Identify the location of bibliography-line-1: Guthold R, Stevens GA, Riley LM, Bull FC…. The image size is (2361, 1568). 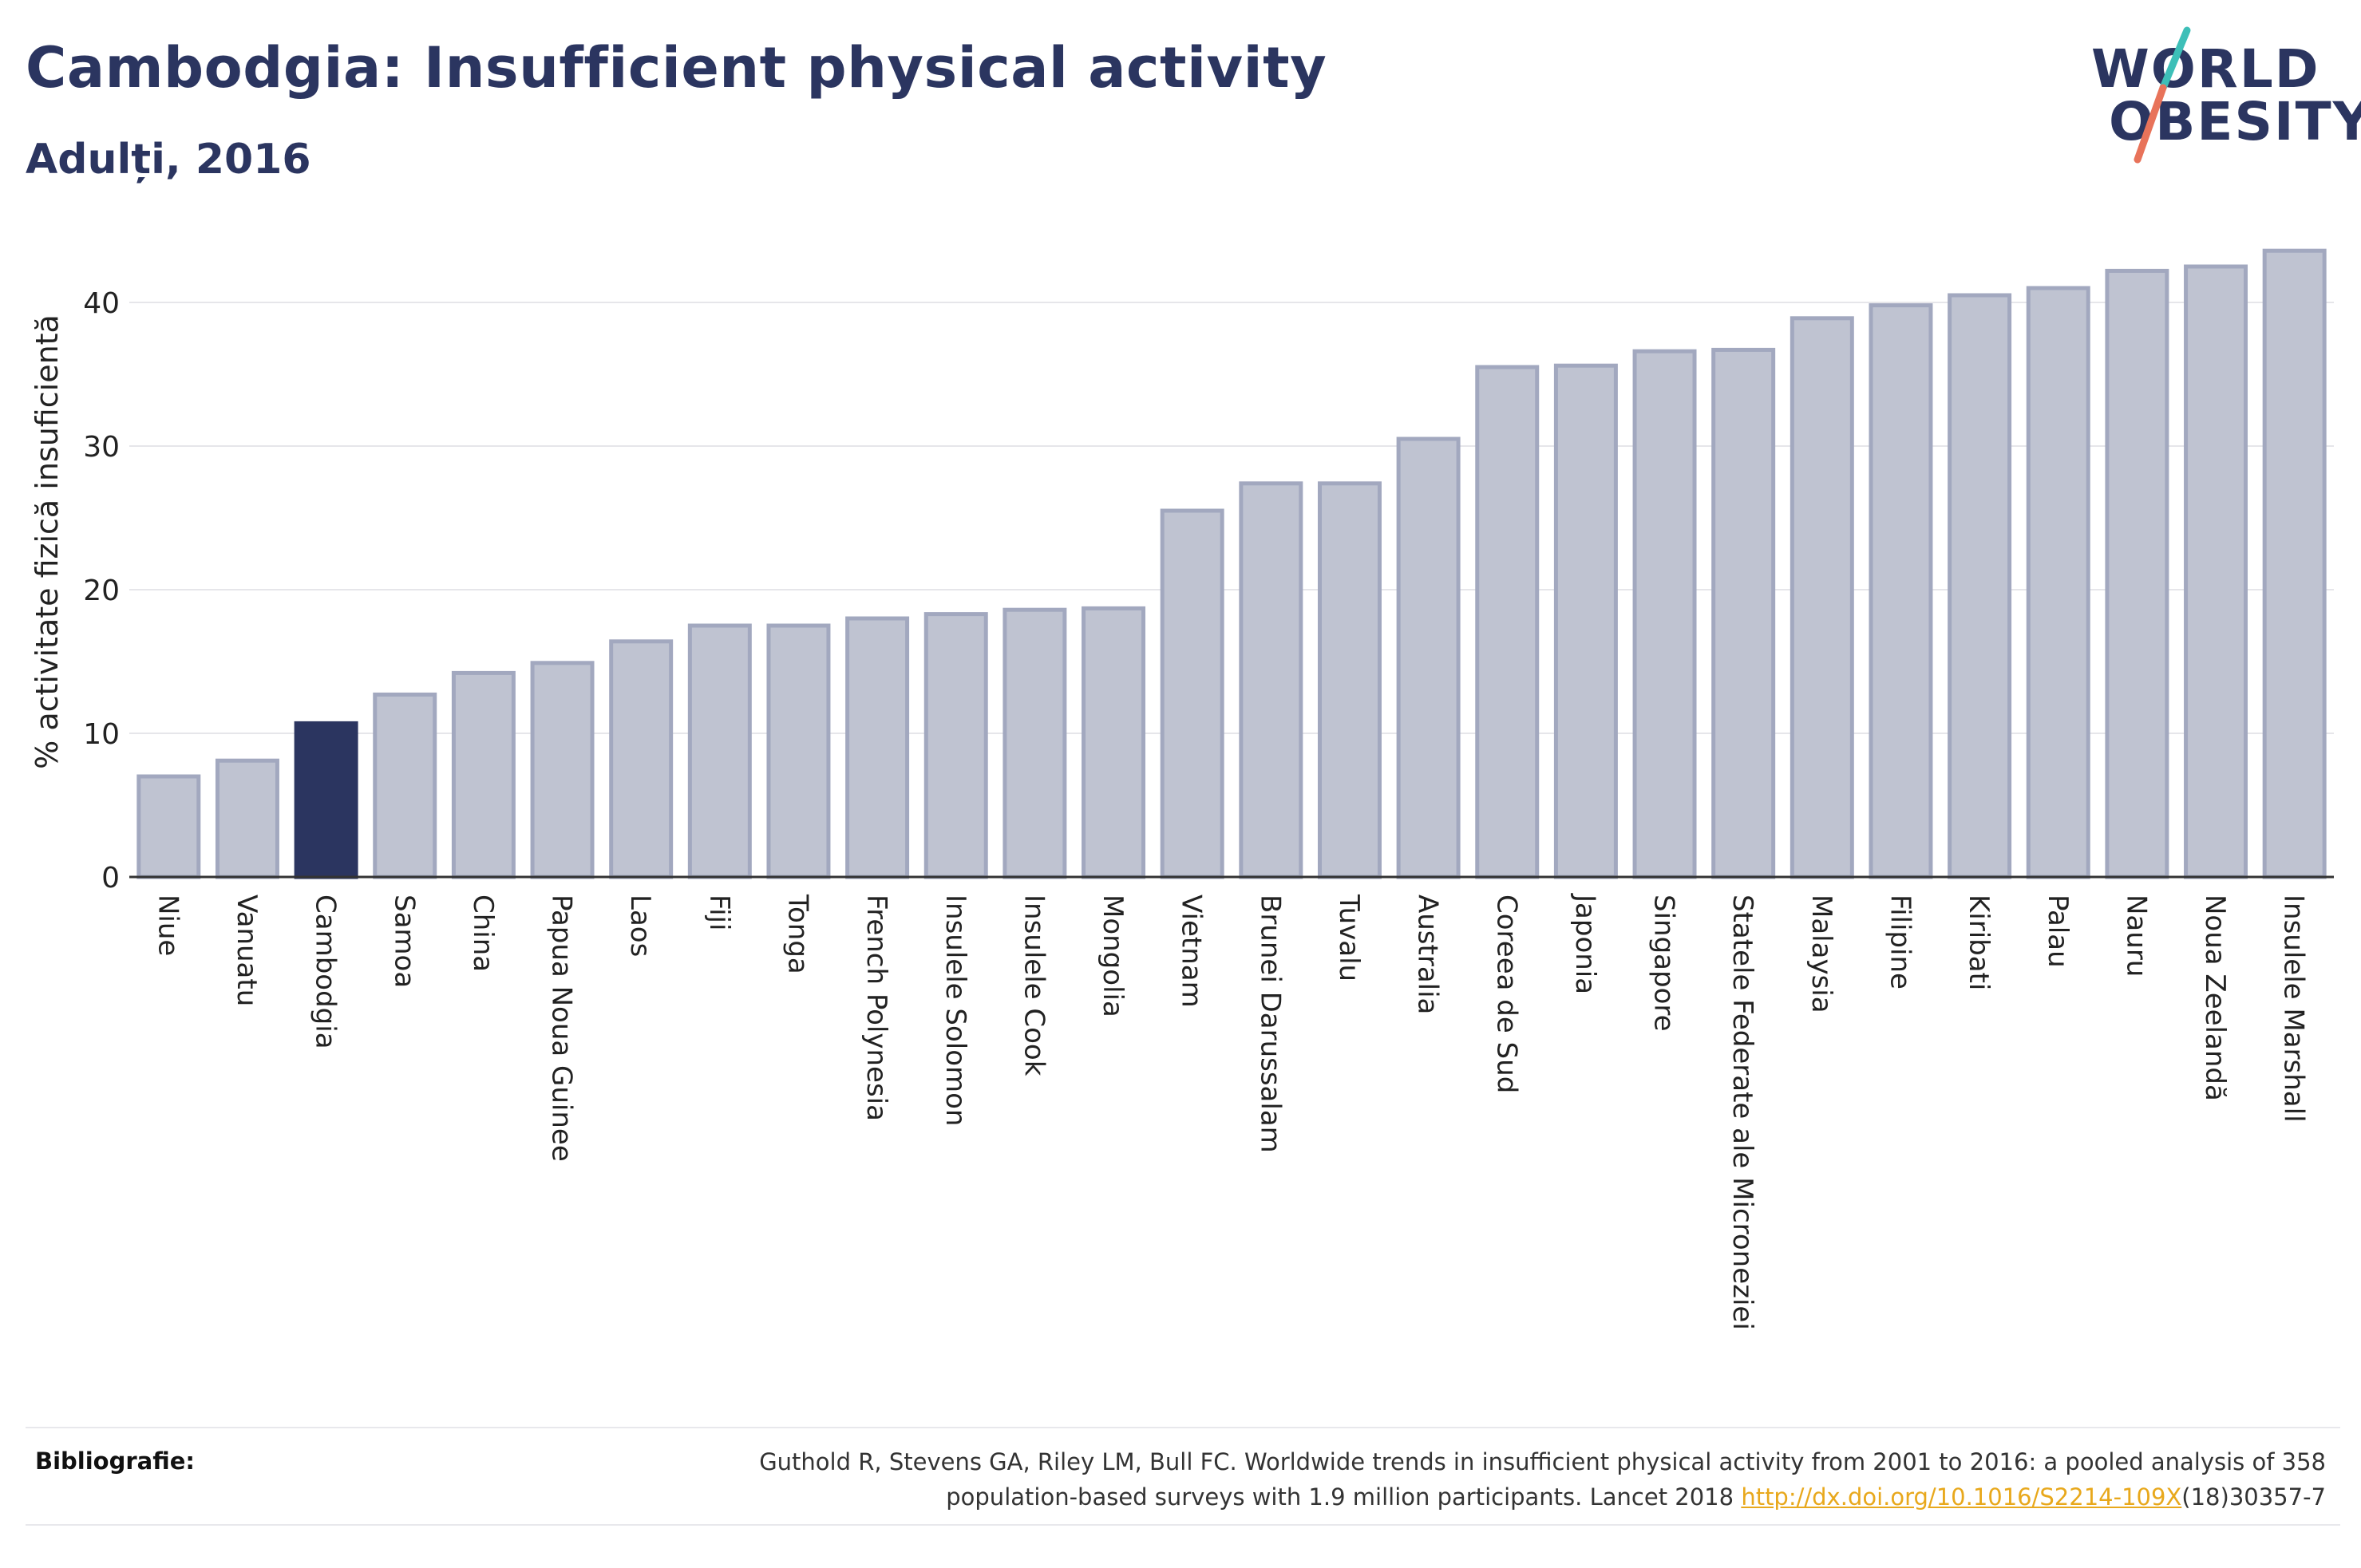
(1542, 1461).